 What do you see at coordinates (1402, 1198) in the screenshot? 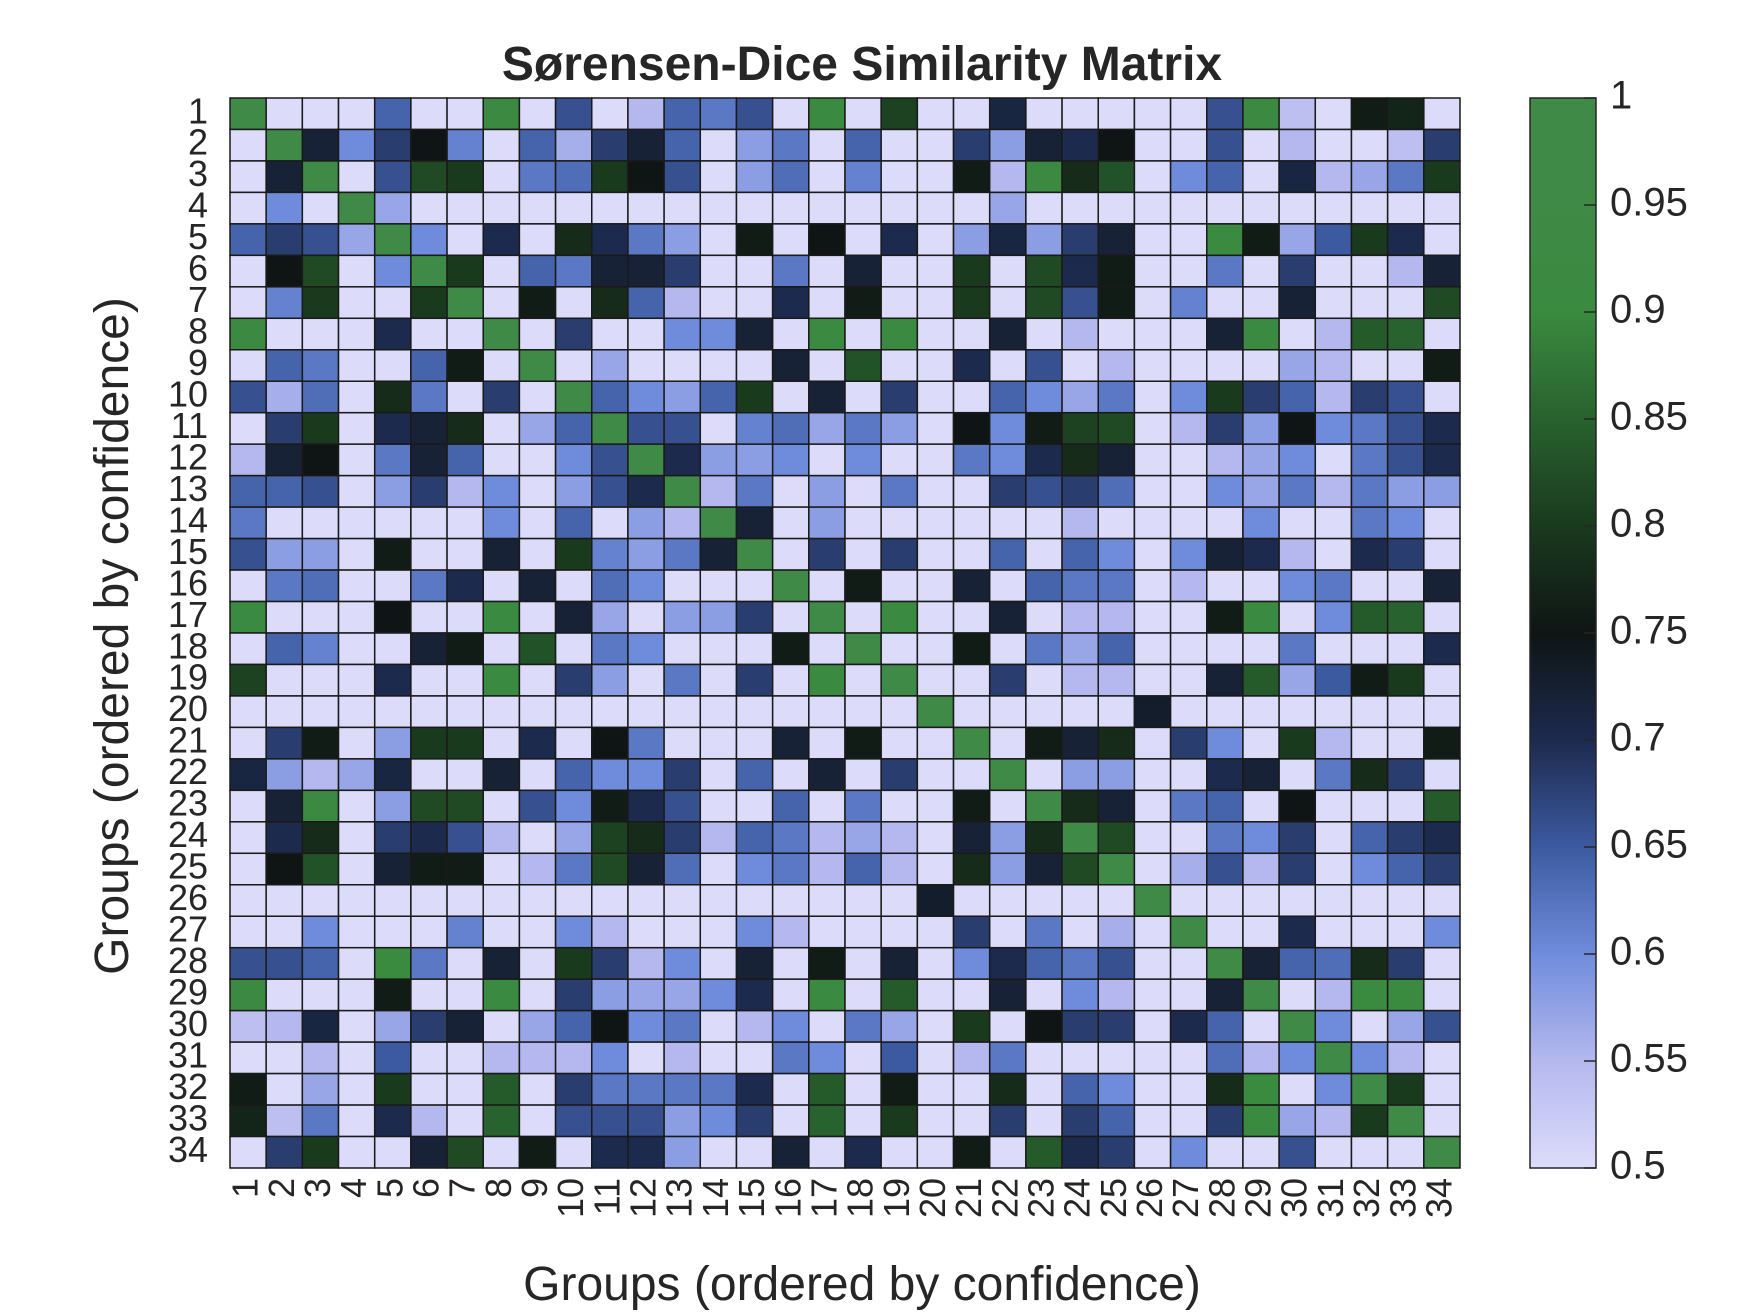
I see `x-tick-label: 33` at bounding box center [1402, 1198].